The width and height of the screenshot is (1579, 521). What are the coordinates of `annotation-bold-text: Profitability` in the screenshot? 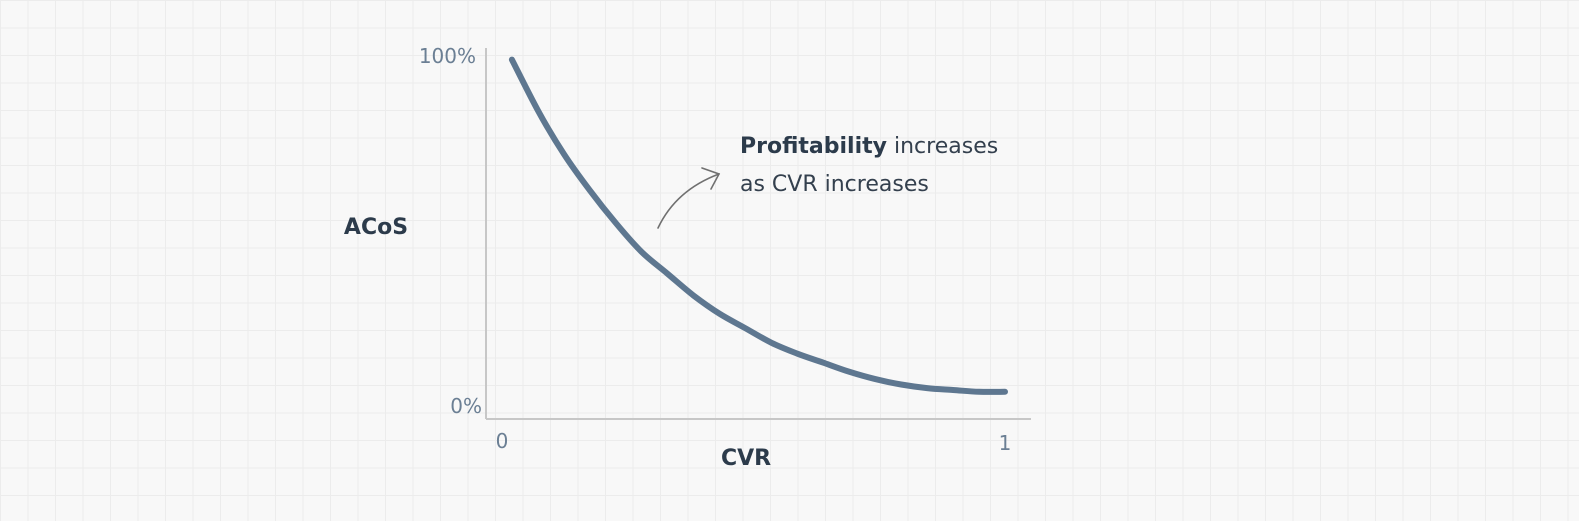 It's located at (813, 146).